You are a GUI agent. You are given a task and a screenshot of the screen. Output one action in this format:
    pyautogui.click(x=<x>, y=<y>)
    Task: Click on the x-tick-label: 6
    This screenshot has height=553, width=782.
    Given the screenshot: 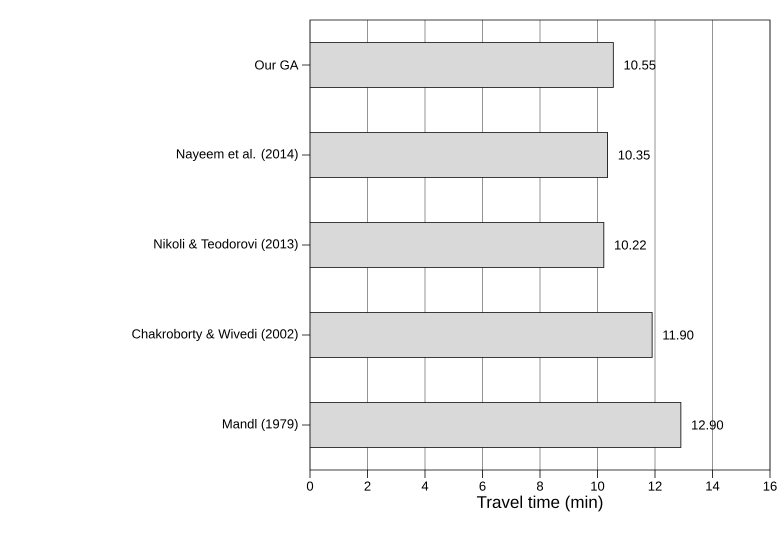 What is the action you would take?
    pyautogui.click(x=483, y=486)
    